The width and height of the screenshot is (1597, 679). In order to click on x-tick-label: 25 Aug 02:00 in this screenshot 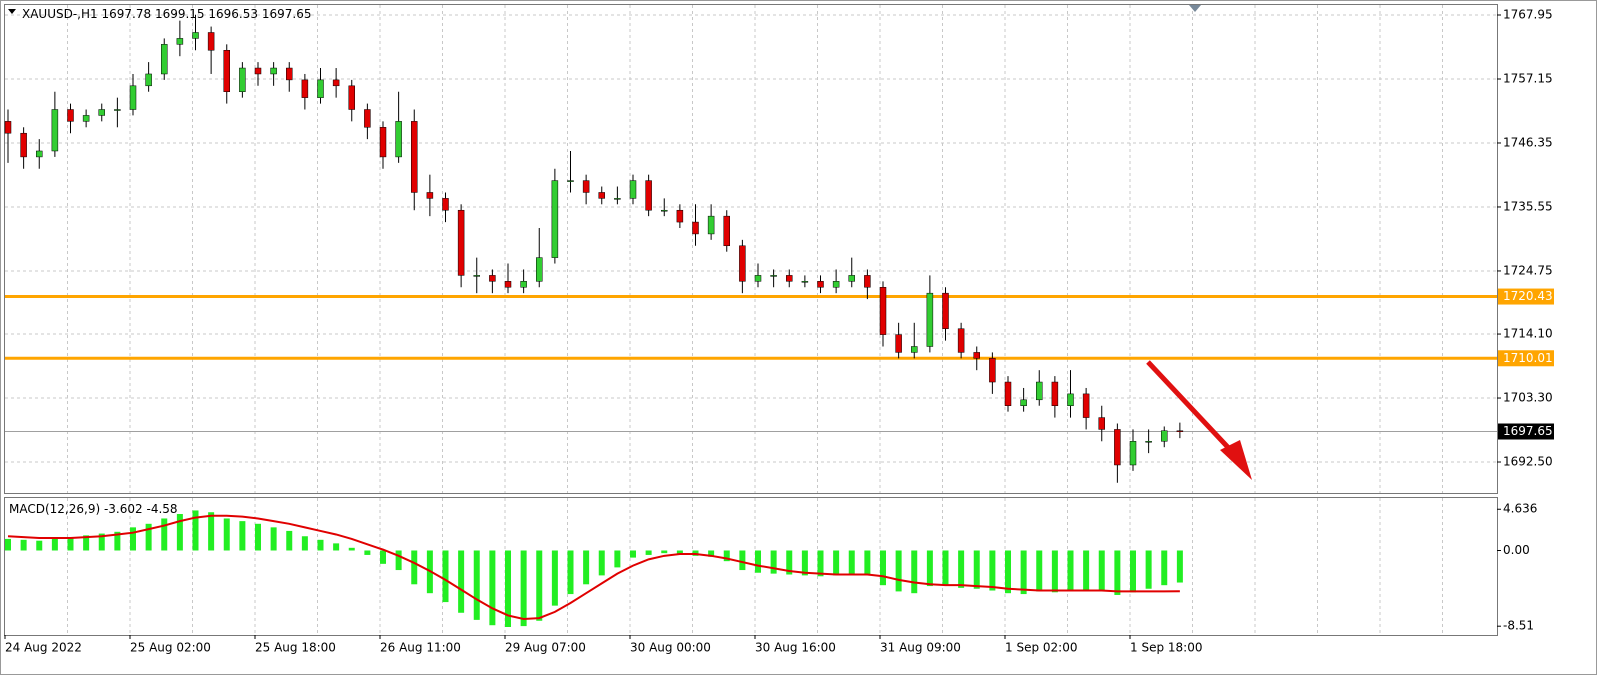, I will do `click(170, 648)`.